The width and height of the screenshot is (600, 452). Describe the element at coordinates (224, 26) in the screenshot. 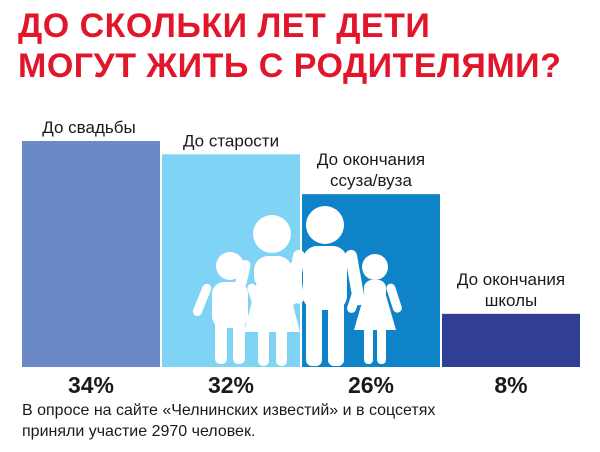

I see `title-line-1: ДО СКОЛЬКИ ЛЕТ ДЕТИ` at that location.